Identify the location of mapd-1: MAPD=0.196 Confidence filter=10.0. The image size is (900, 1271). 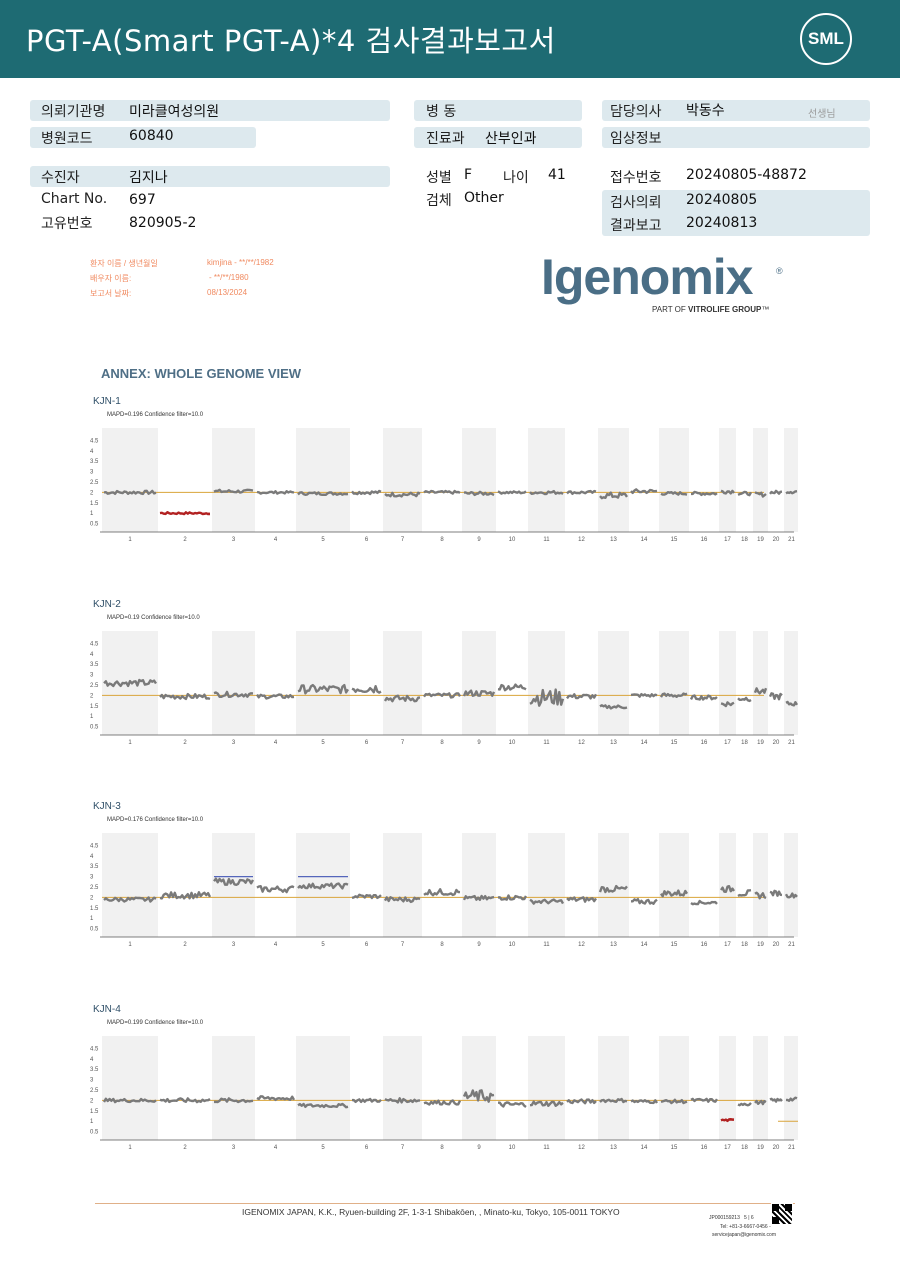
(155, 415).